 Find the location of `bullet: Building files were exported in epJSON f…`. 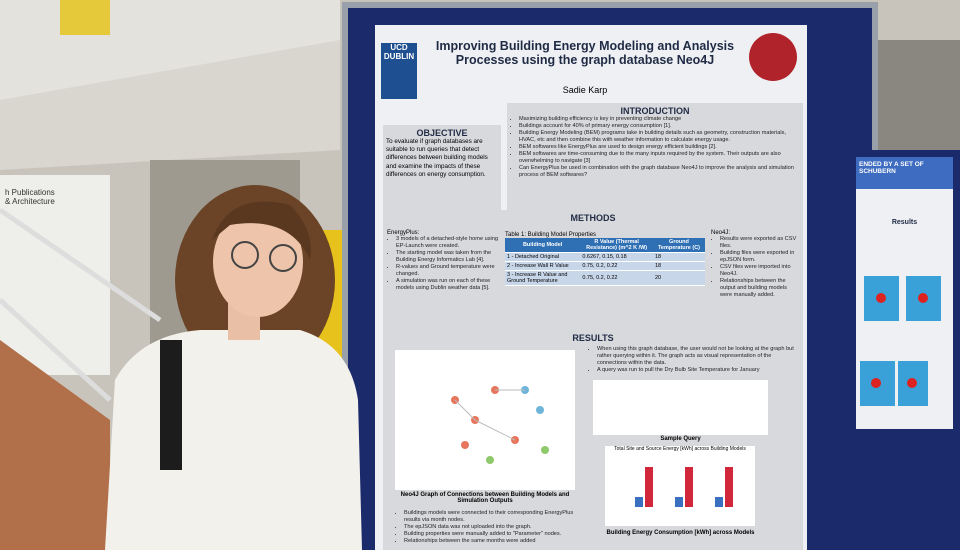

bullet: Building files were exported in epJSON f… is located at coordinates (759, 257).